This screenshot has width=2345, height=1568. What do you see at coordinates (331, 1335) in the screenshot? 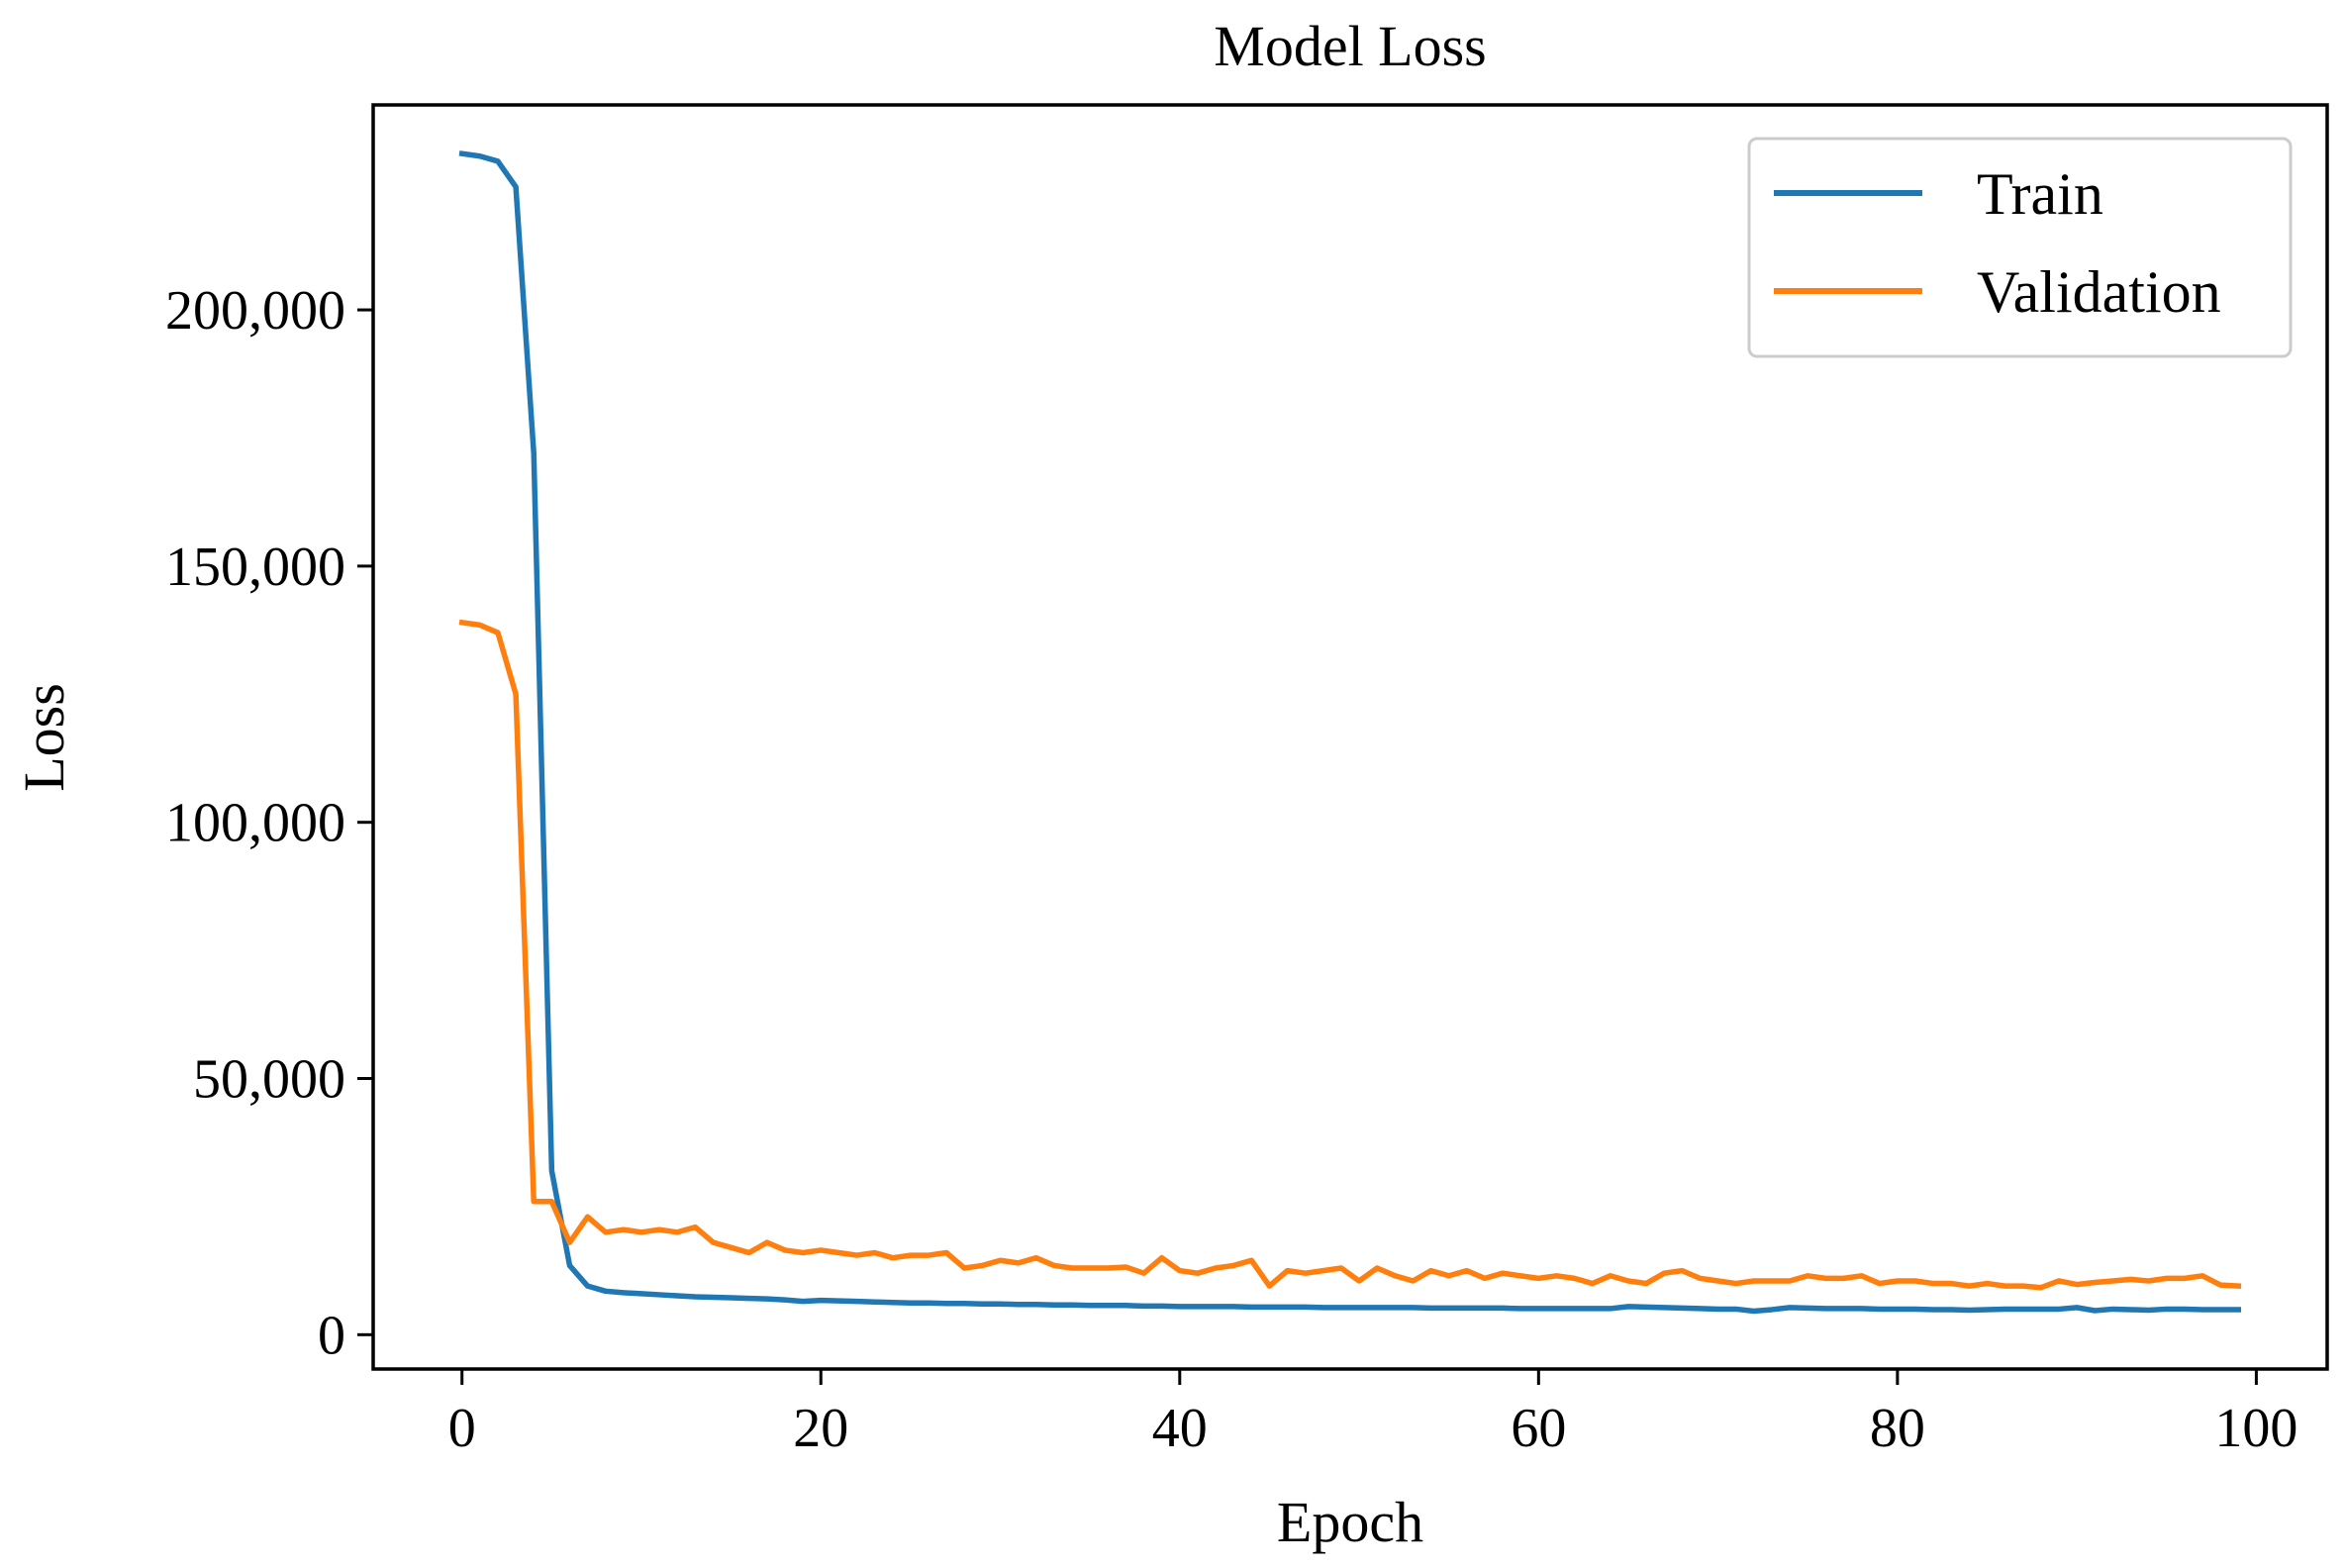
I see `y-tick-label: 0` at bounding box center [331, 1335].